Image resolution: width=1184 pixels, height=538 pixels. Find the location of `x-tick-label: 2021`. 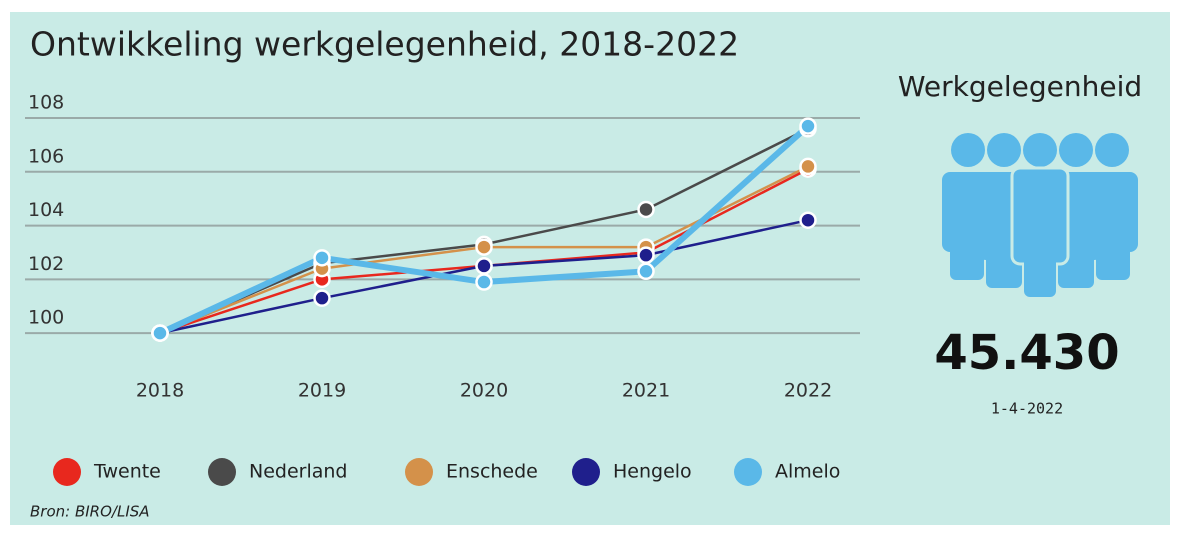

x-tick-label: 2021 is located at coordinates (646, 391).